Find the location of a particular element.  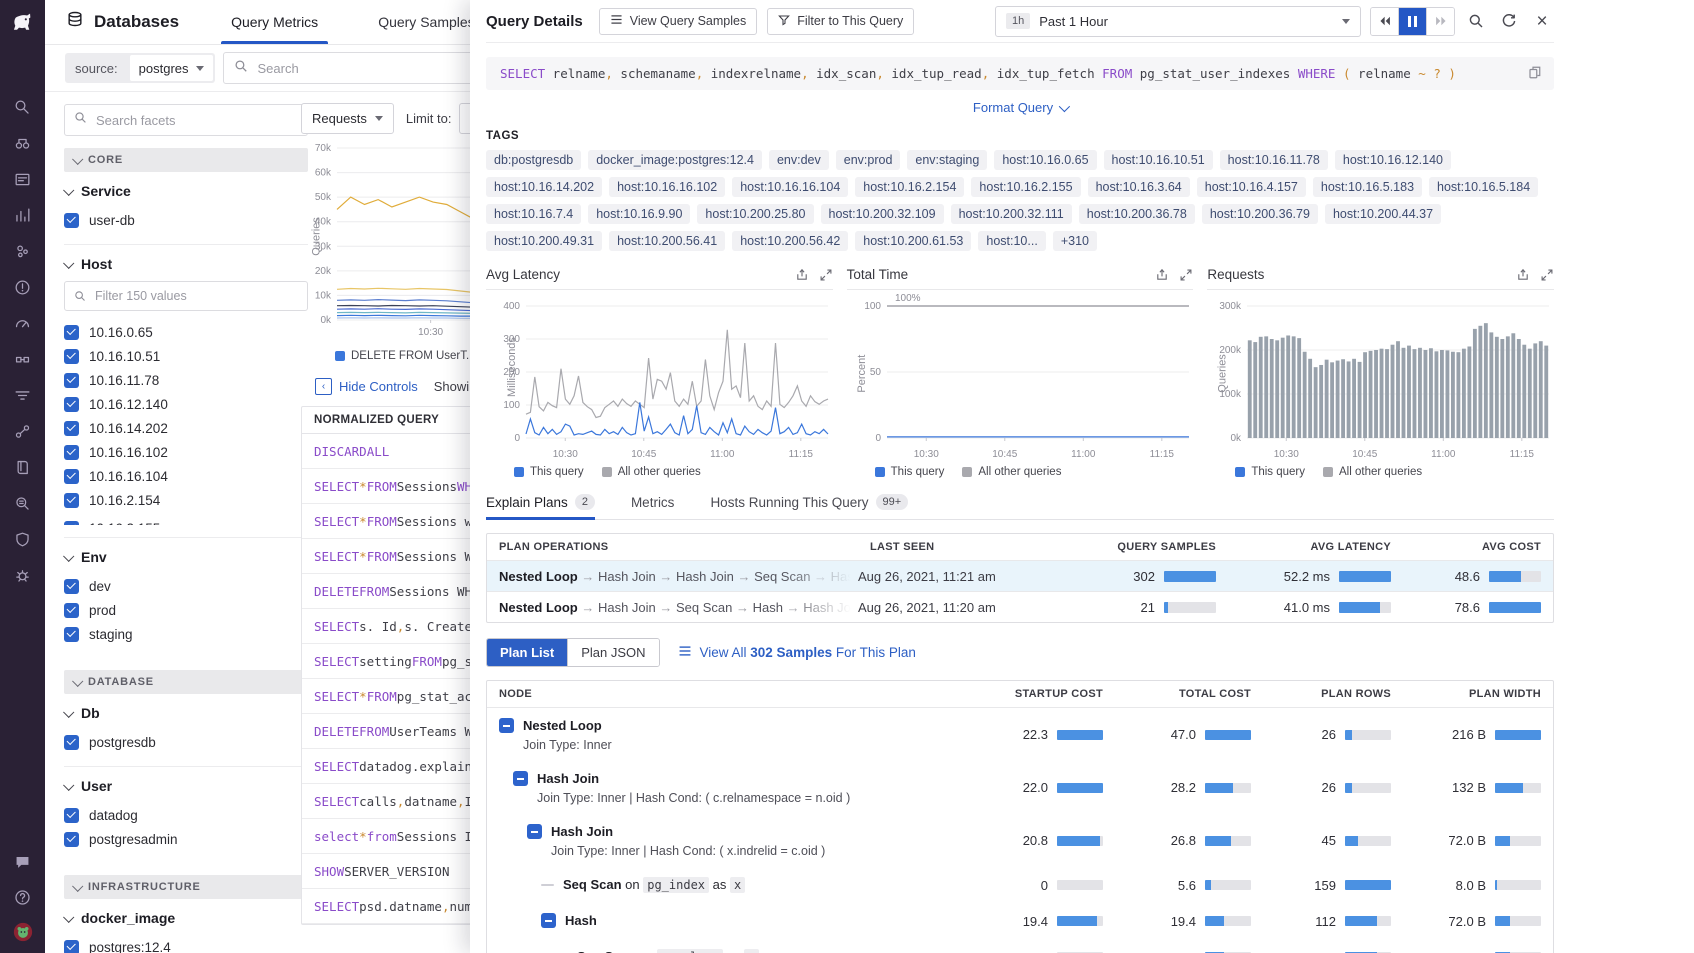

pause-button is located at coordinates (1412, 21).